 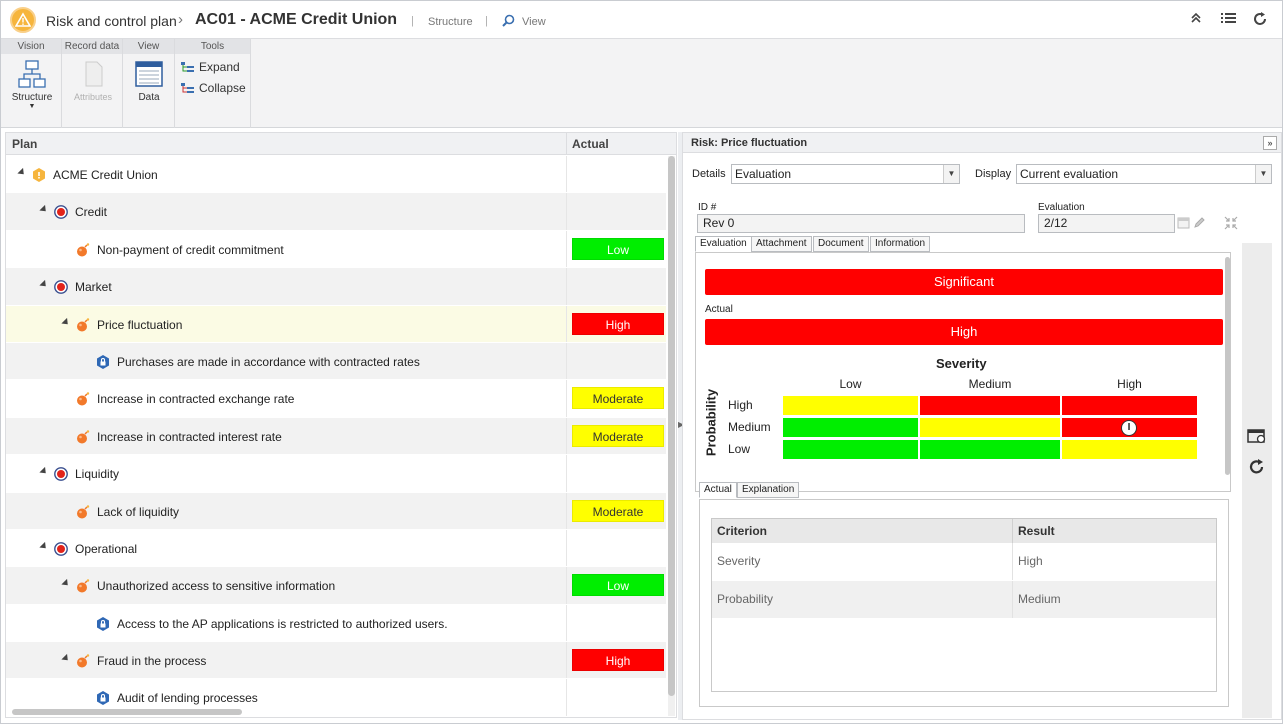 I want to click on search-icon, so click(x=508, y=22).